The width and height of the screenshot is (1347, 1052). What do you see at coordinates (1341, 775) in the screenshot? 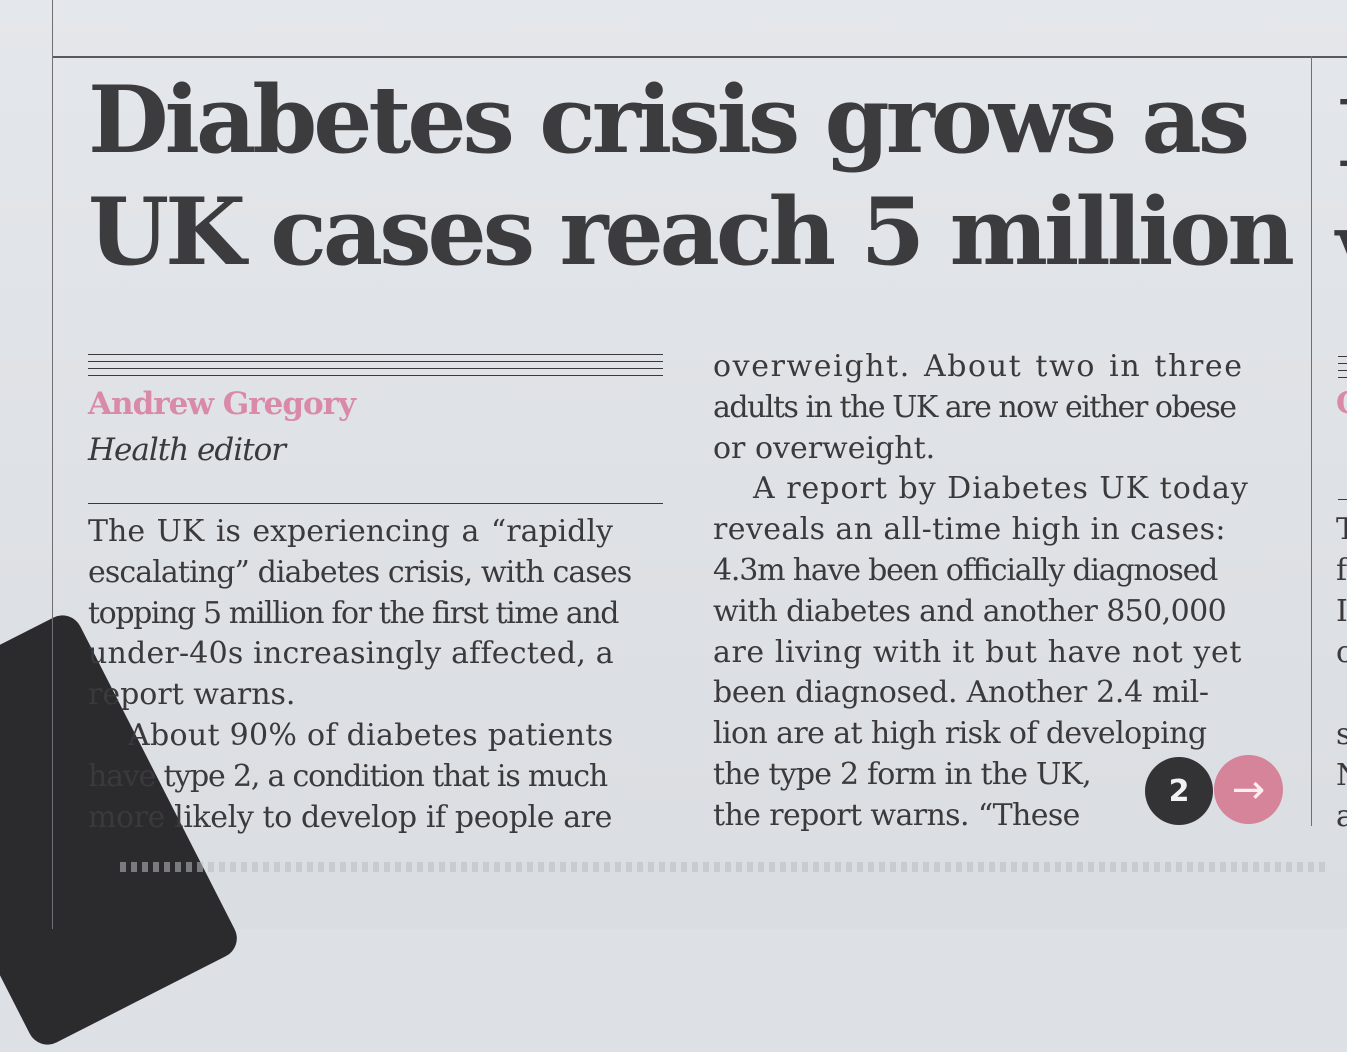
I see `next-column-fragment: N` at bounding box center [1341, 775].